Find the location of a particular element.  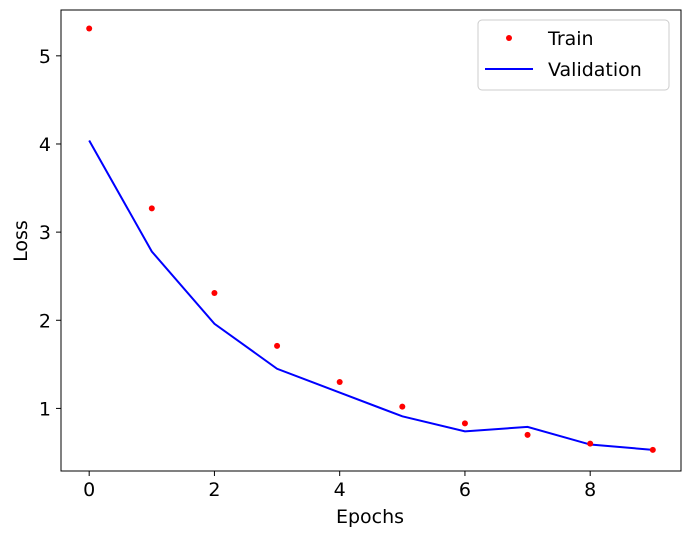

x-tick-label: 0 is located at coordinates (89, 490).